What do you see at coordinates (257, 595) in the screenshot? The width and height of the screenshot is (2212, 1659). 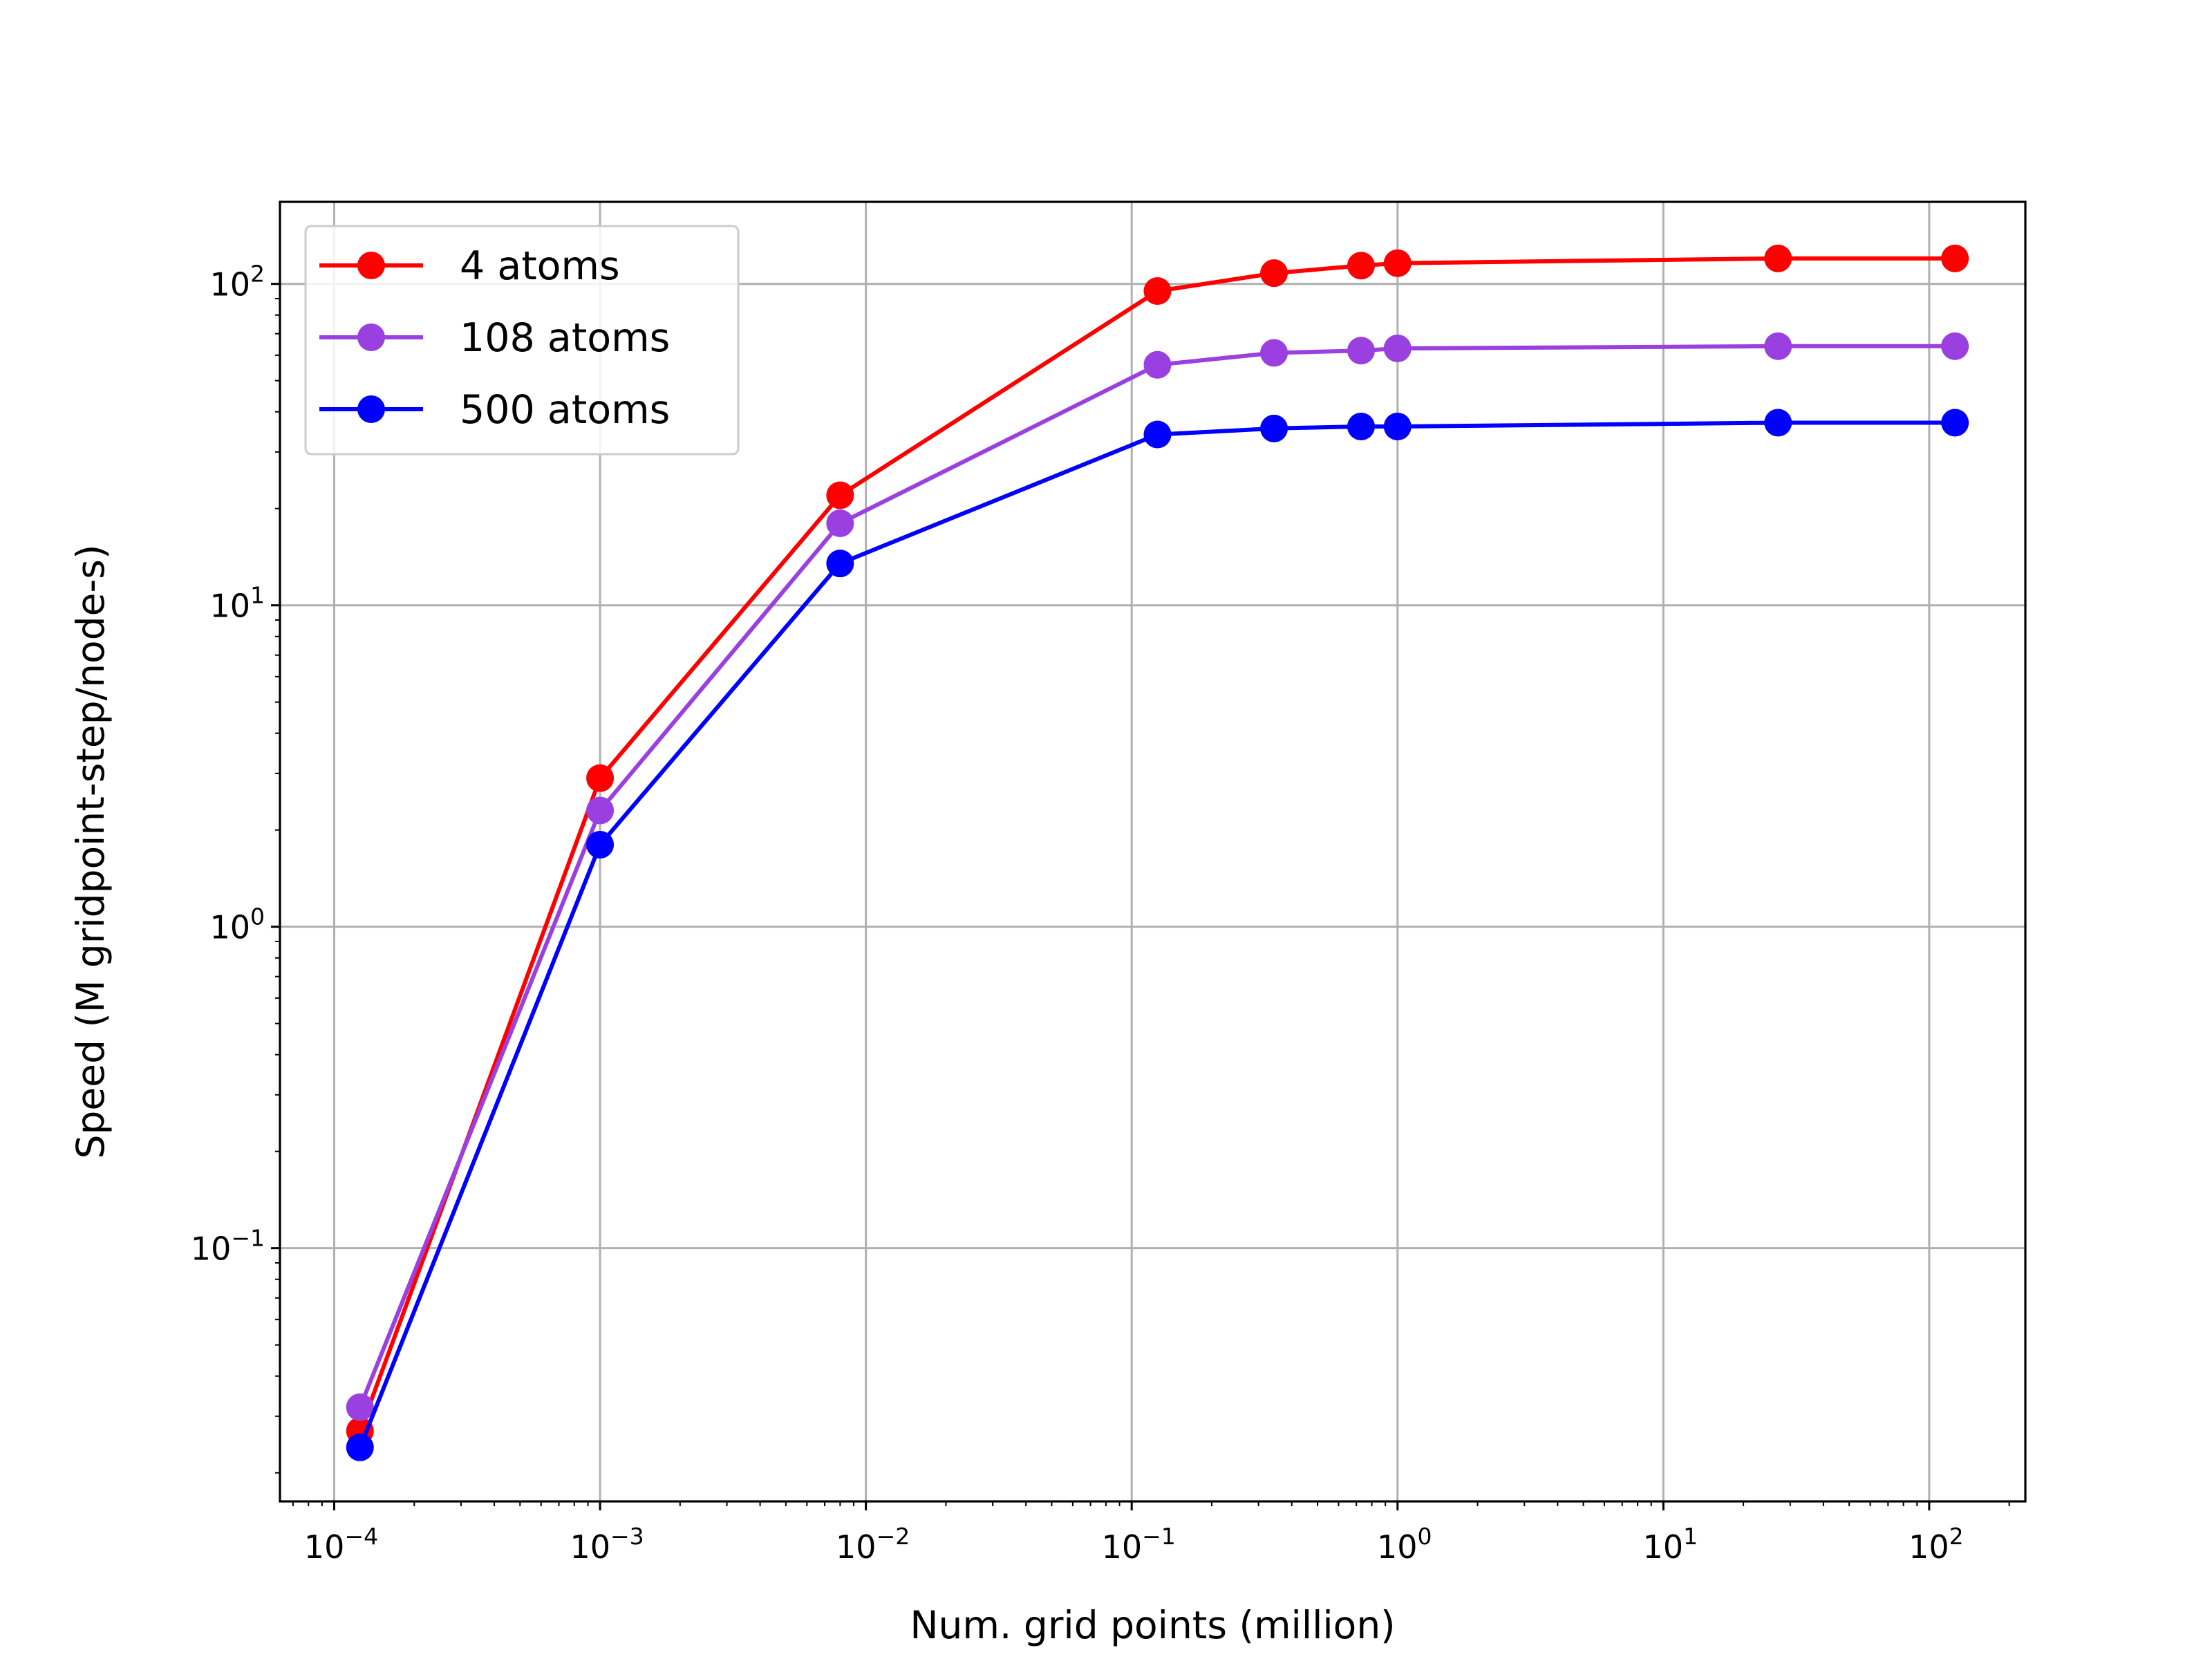 I see `y-tick-label-exponent: 1` at bounding box center [257, 595].